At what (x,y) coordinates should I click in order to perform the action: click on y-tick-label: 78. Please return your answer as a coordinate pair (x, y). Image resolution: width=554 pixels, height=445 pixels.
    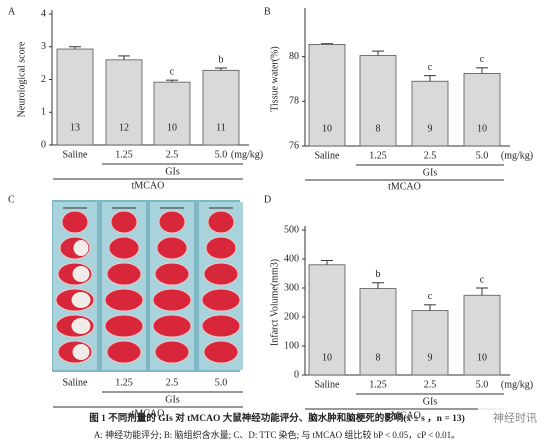
    Looking at the image, I should click on (294, 101).